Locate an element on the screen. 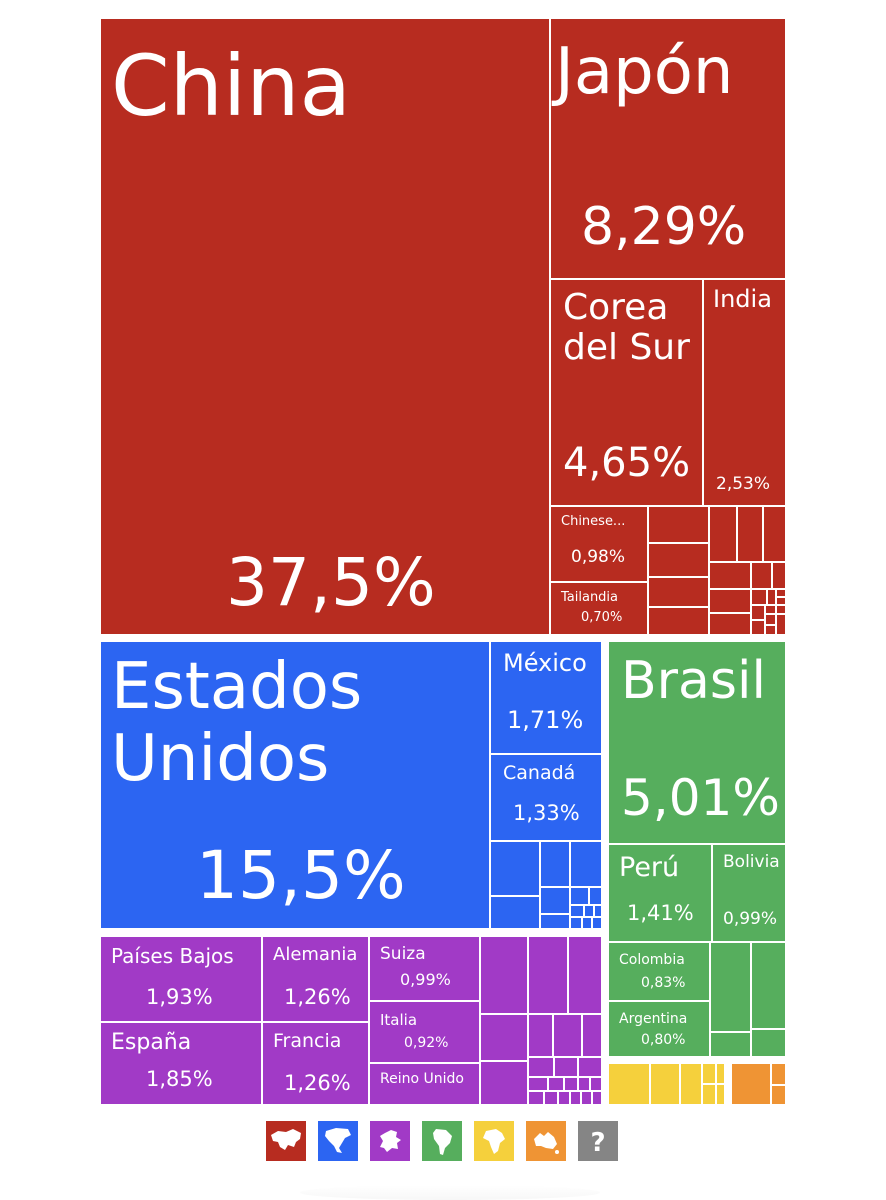  legend-south-america is located at coordinates (442, 1141).